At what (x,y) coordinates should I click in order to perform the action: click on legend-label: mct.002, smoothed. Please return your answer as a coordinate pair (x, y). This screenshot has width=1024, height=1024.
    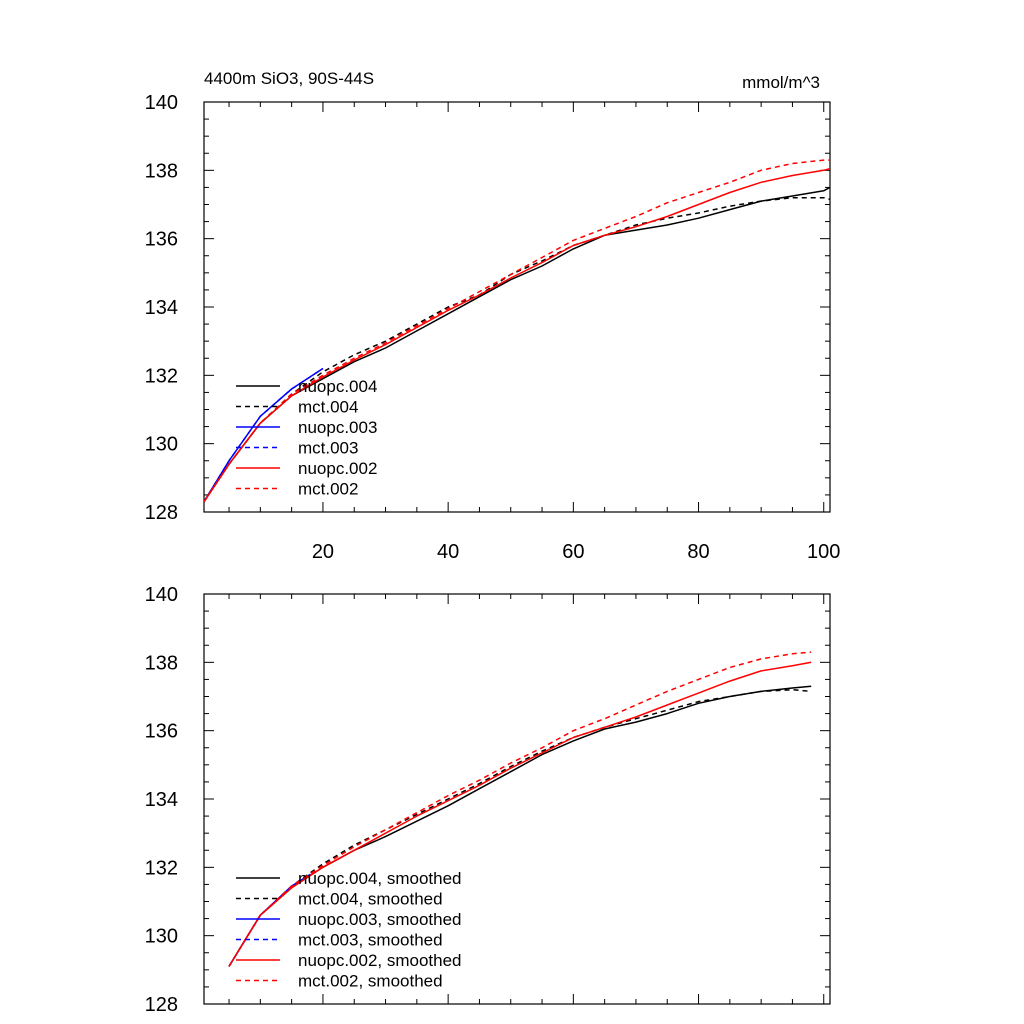
    Looking at the image, I should click on (370, 981).